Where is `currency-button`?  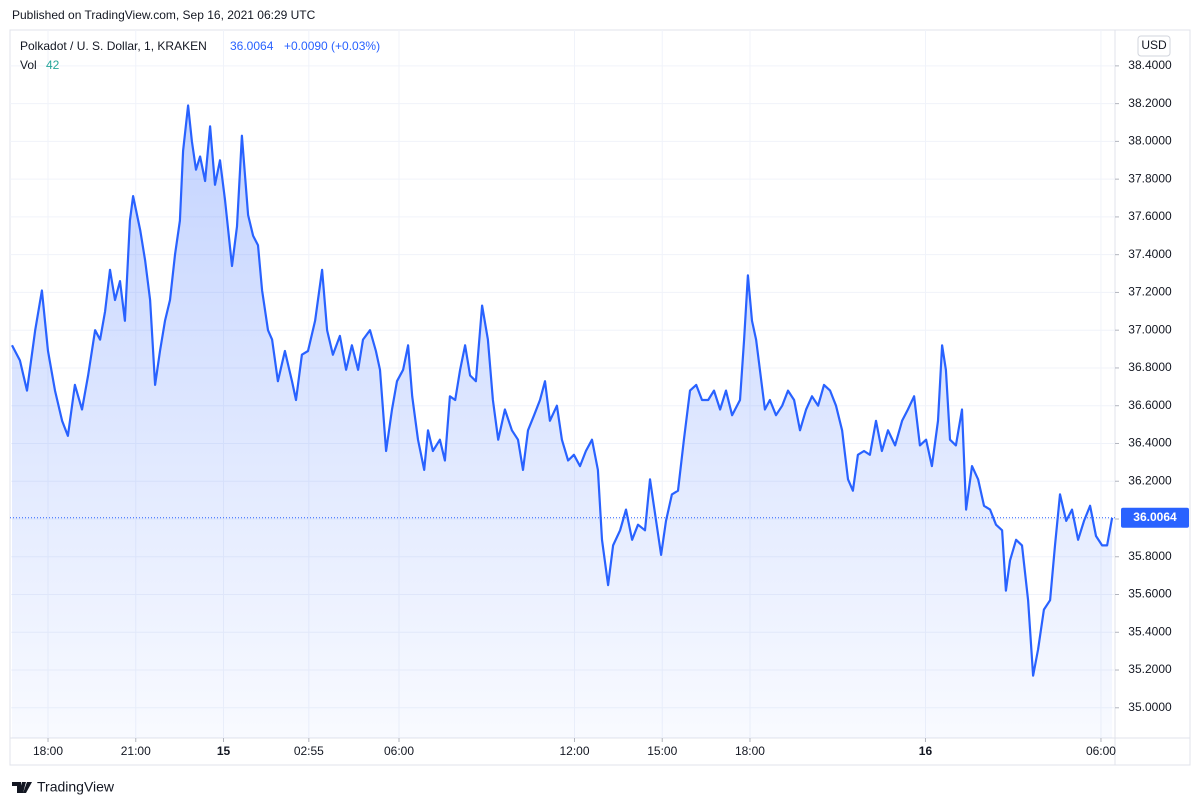
currency-button is located at coordinates (1154, 46).